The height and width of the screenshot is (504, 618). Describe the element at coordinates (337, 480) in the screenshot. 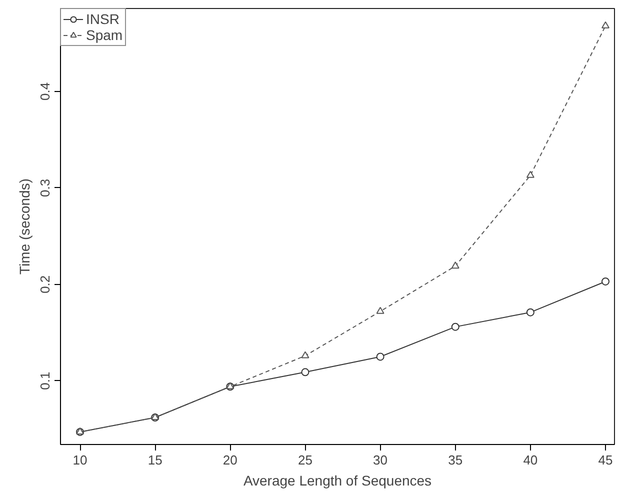

I see `x-axis-title: Average Length of Sequences` at that location.